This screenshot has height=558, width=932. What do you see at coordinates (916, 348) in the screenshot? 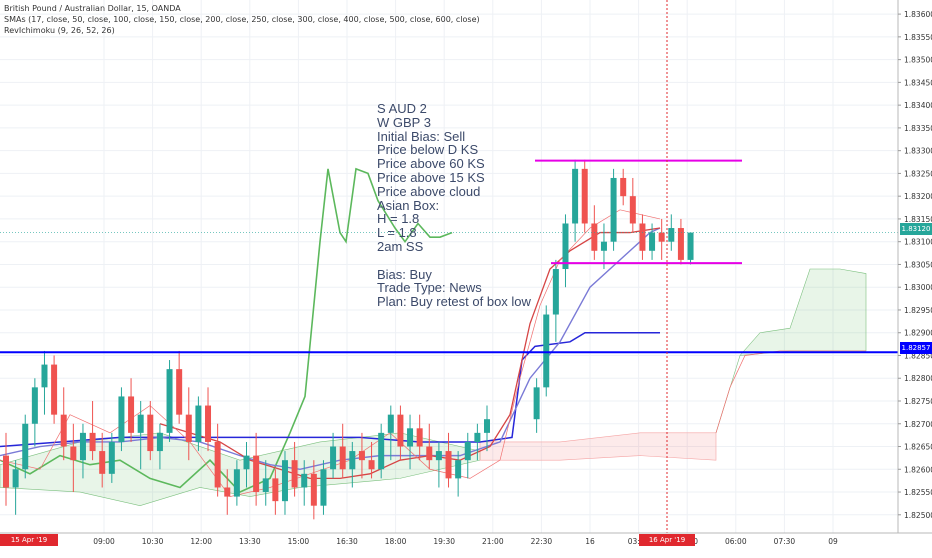
I see `level-price-tag: 1.82857` at bounding box center [916, 348].